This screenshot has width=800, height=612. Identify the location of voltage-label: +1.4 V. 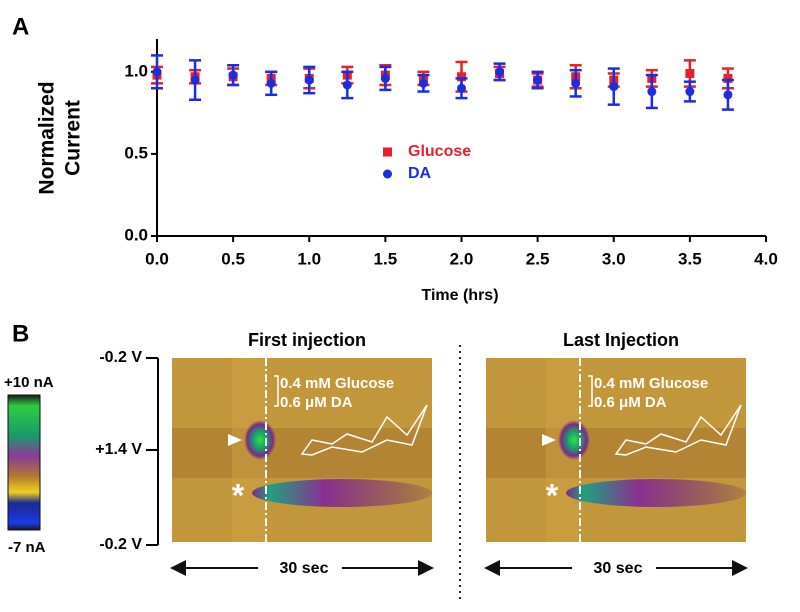
(118, 449).